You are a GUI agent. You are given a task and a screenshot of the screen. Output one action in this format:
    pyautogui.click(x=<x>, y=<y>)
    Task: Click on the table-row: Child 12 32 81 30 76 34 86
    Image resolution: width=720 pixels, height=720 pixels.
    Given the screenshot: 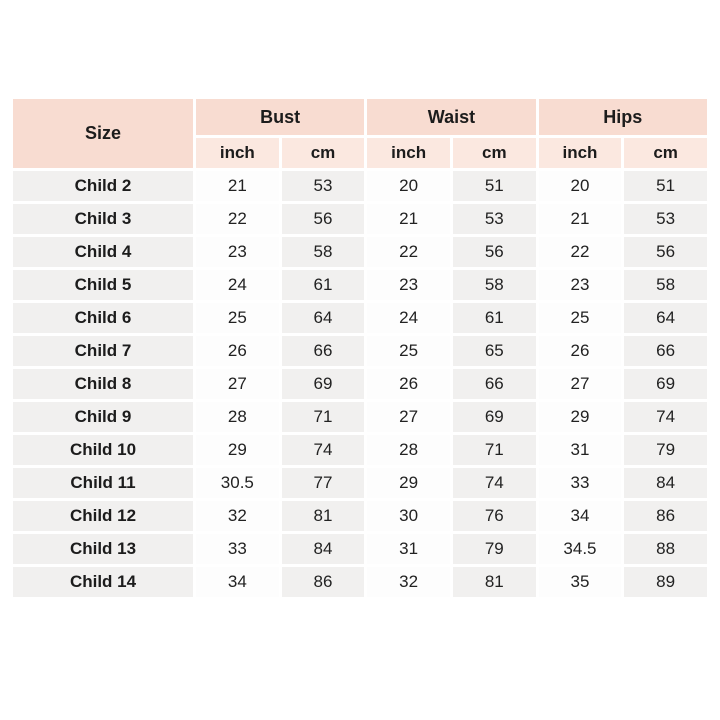 What is the action you would take?
    pyautogui.click(x=360, y=516)
    